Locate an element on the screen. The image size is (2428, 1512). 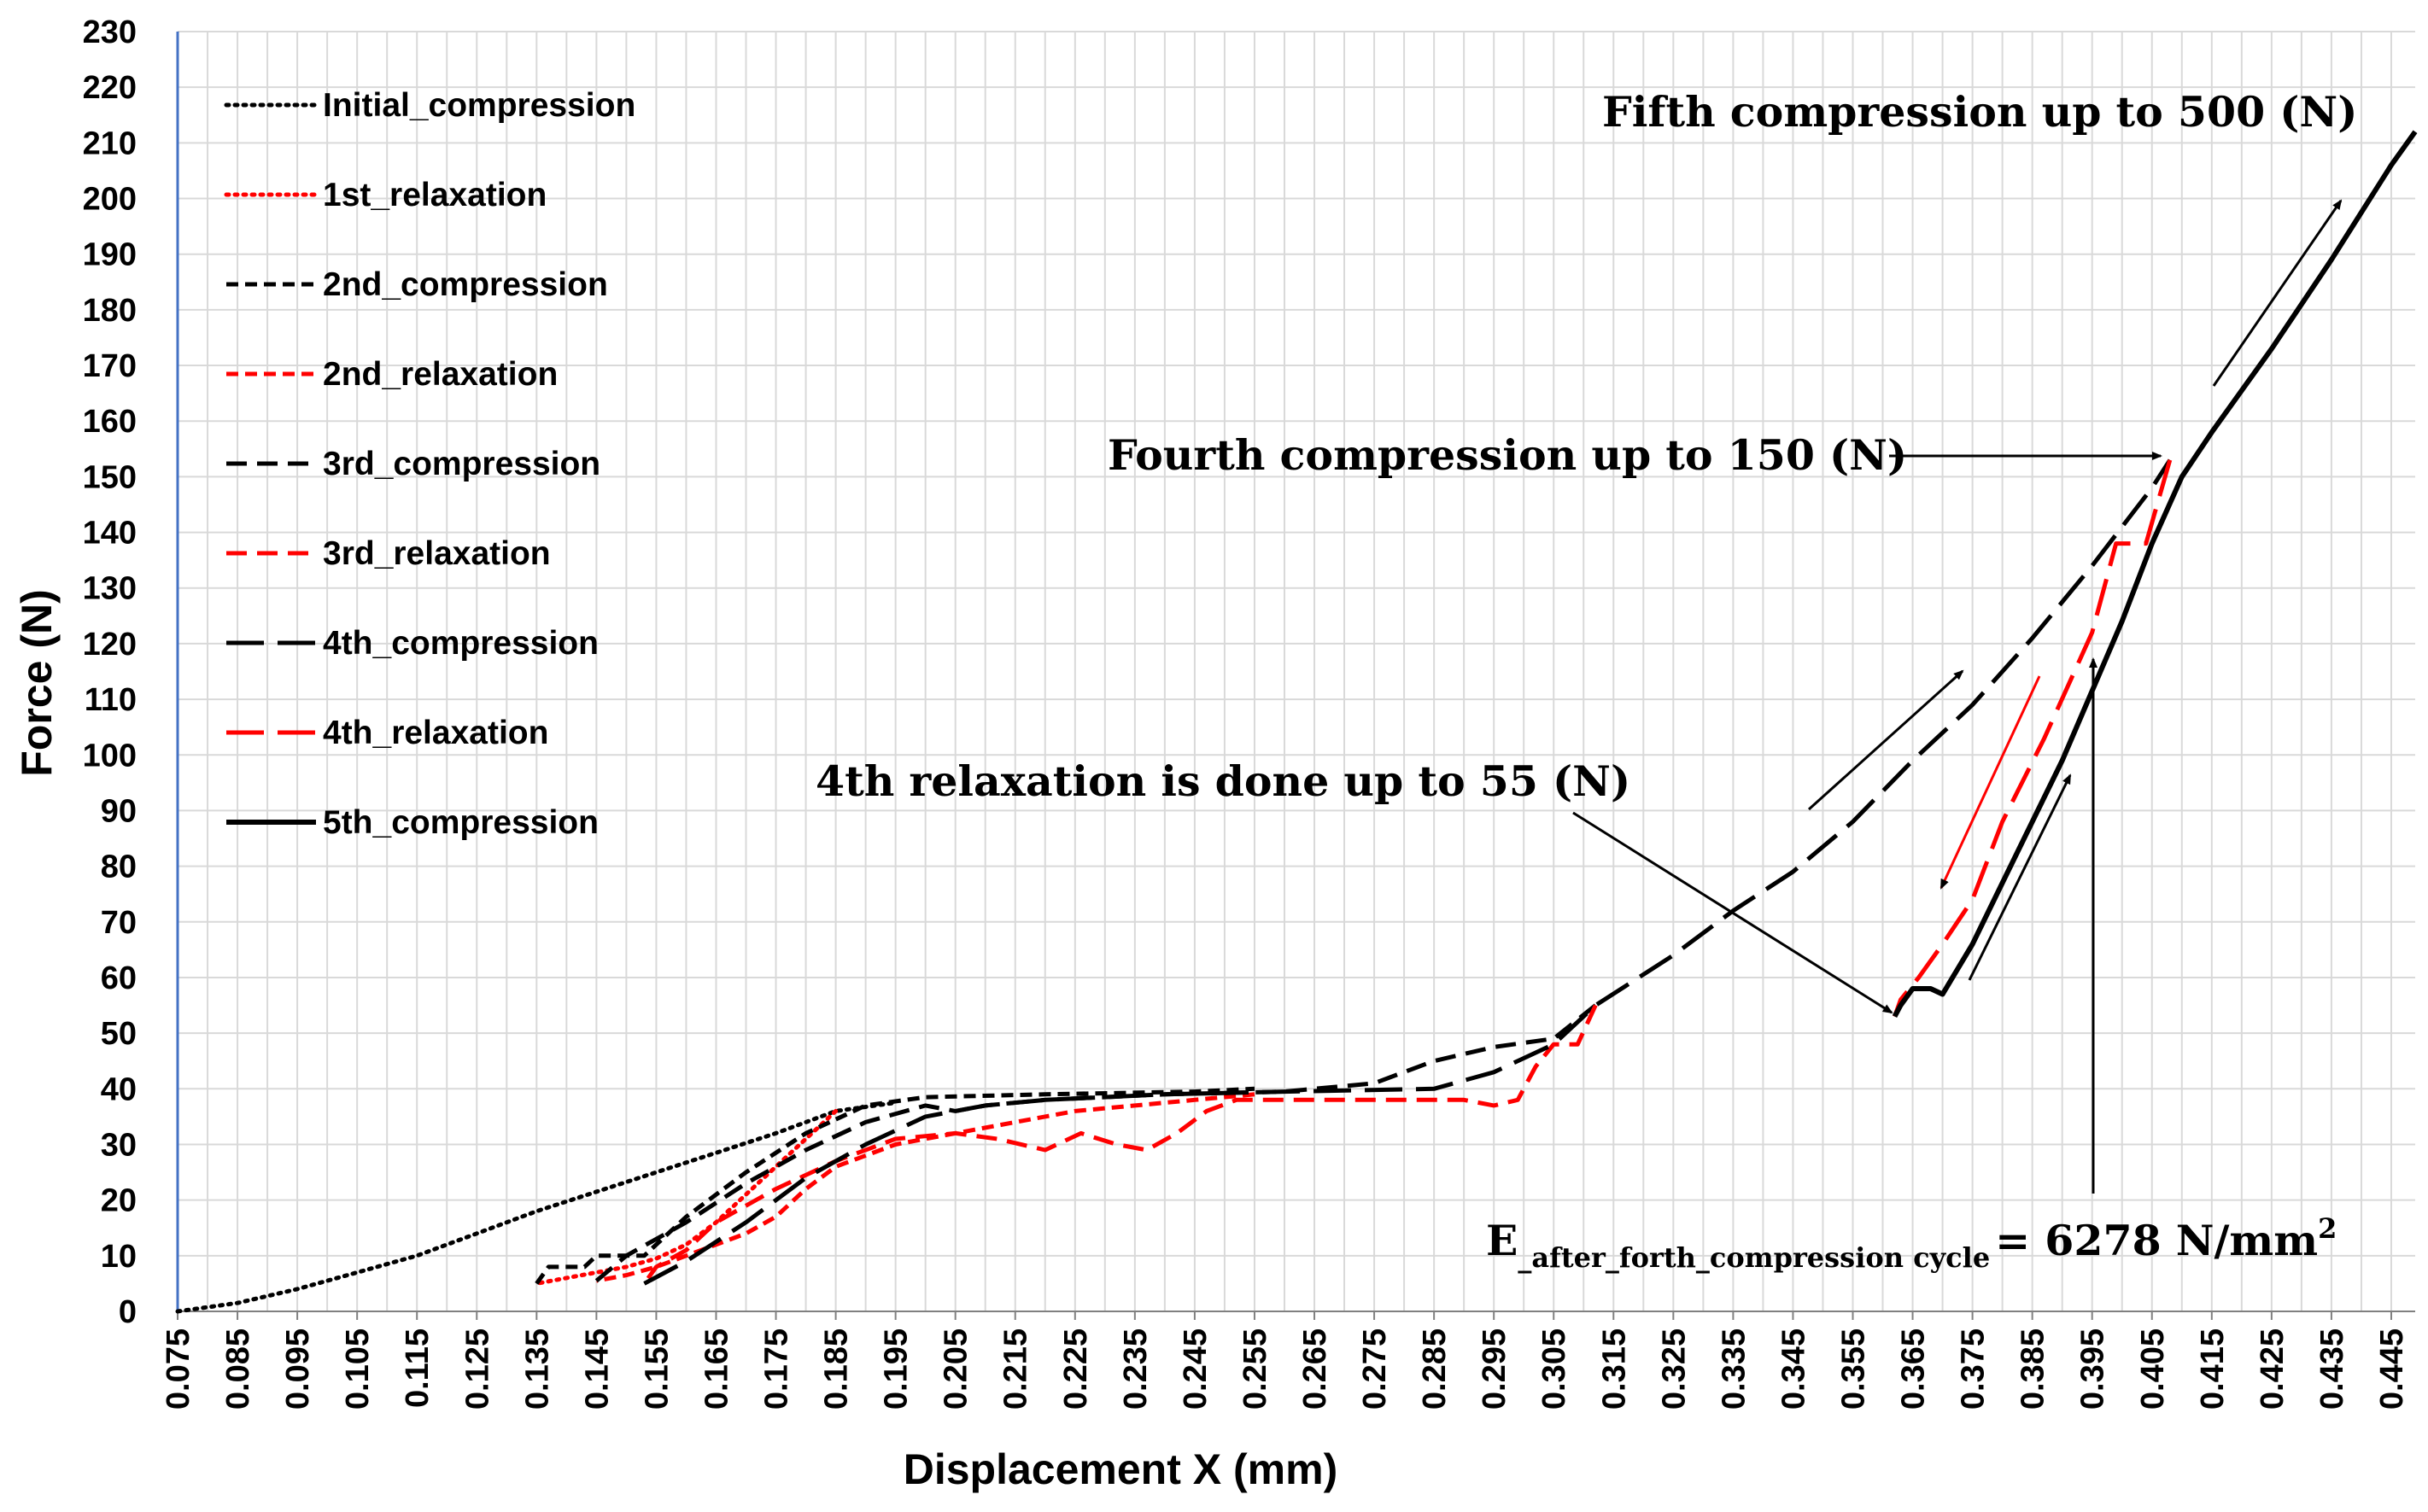
x-tick-label: 0.415 is located at coordinates (2213, 1369).